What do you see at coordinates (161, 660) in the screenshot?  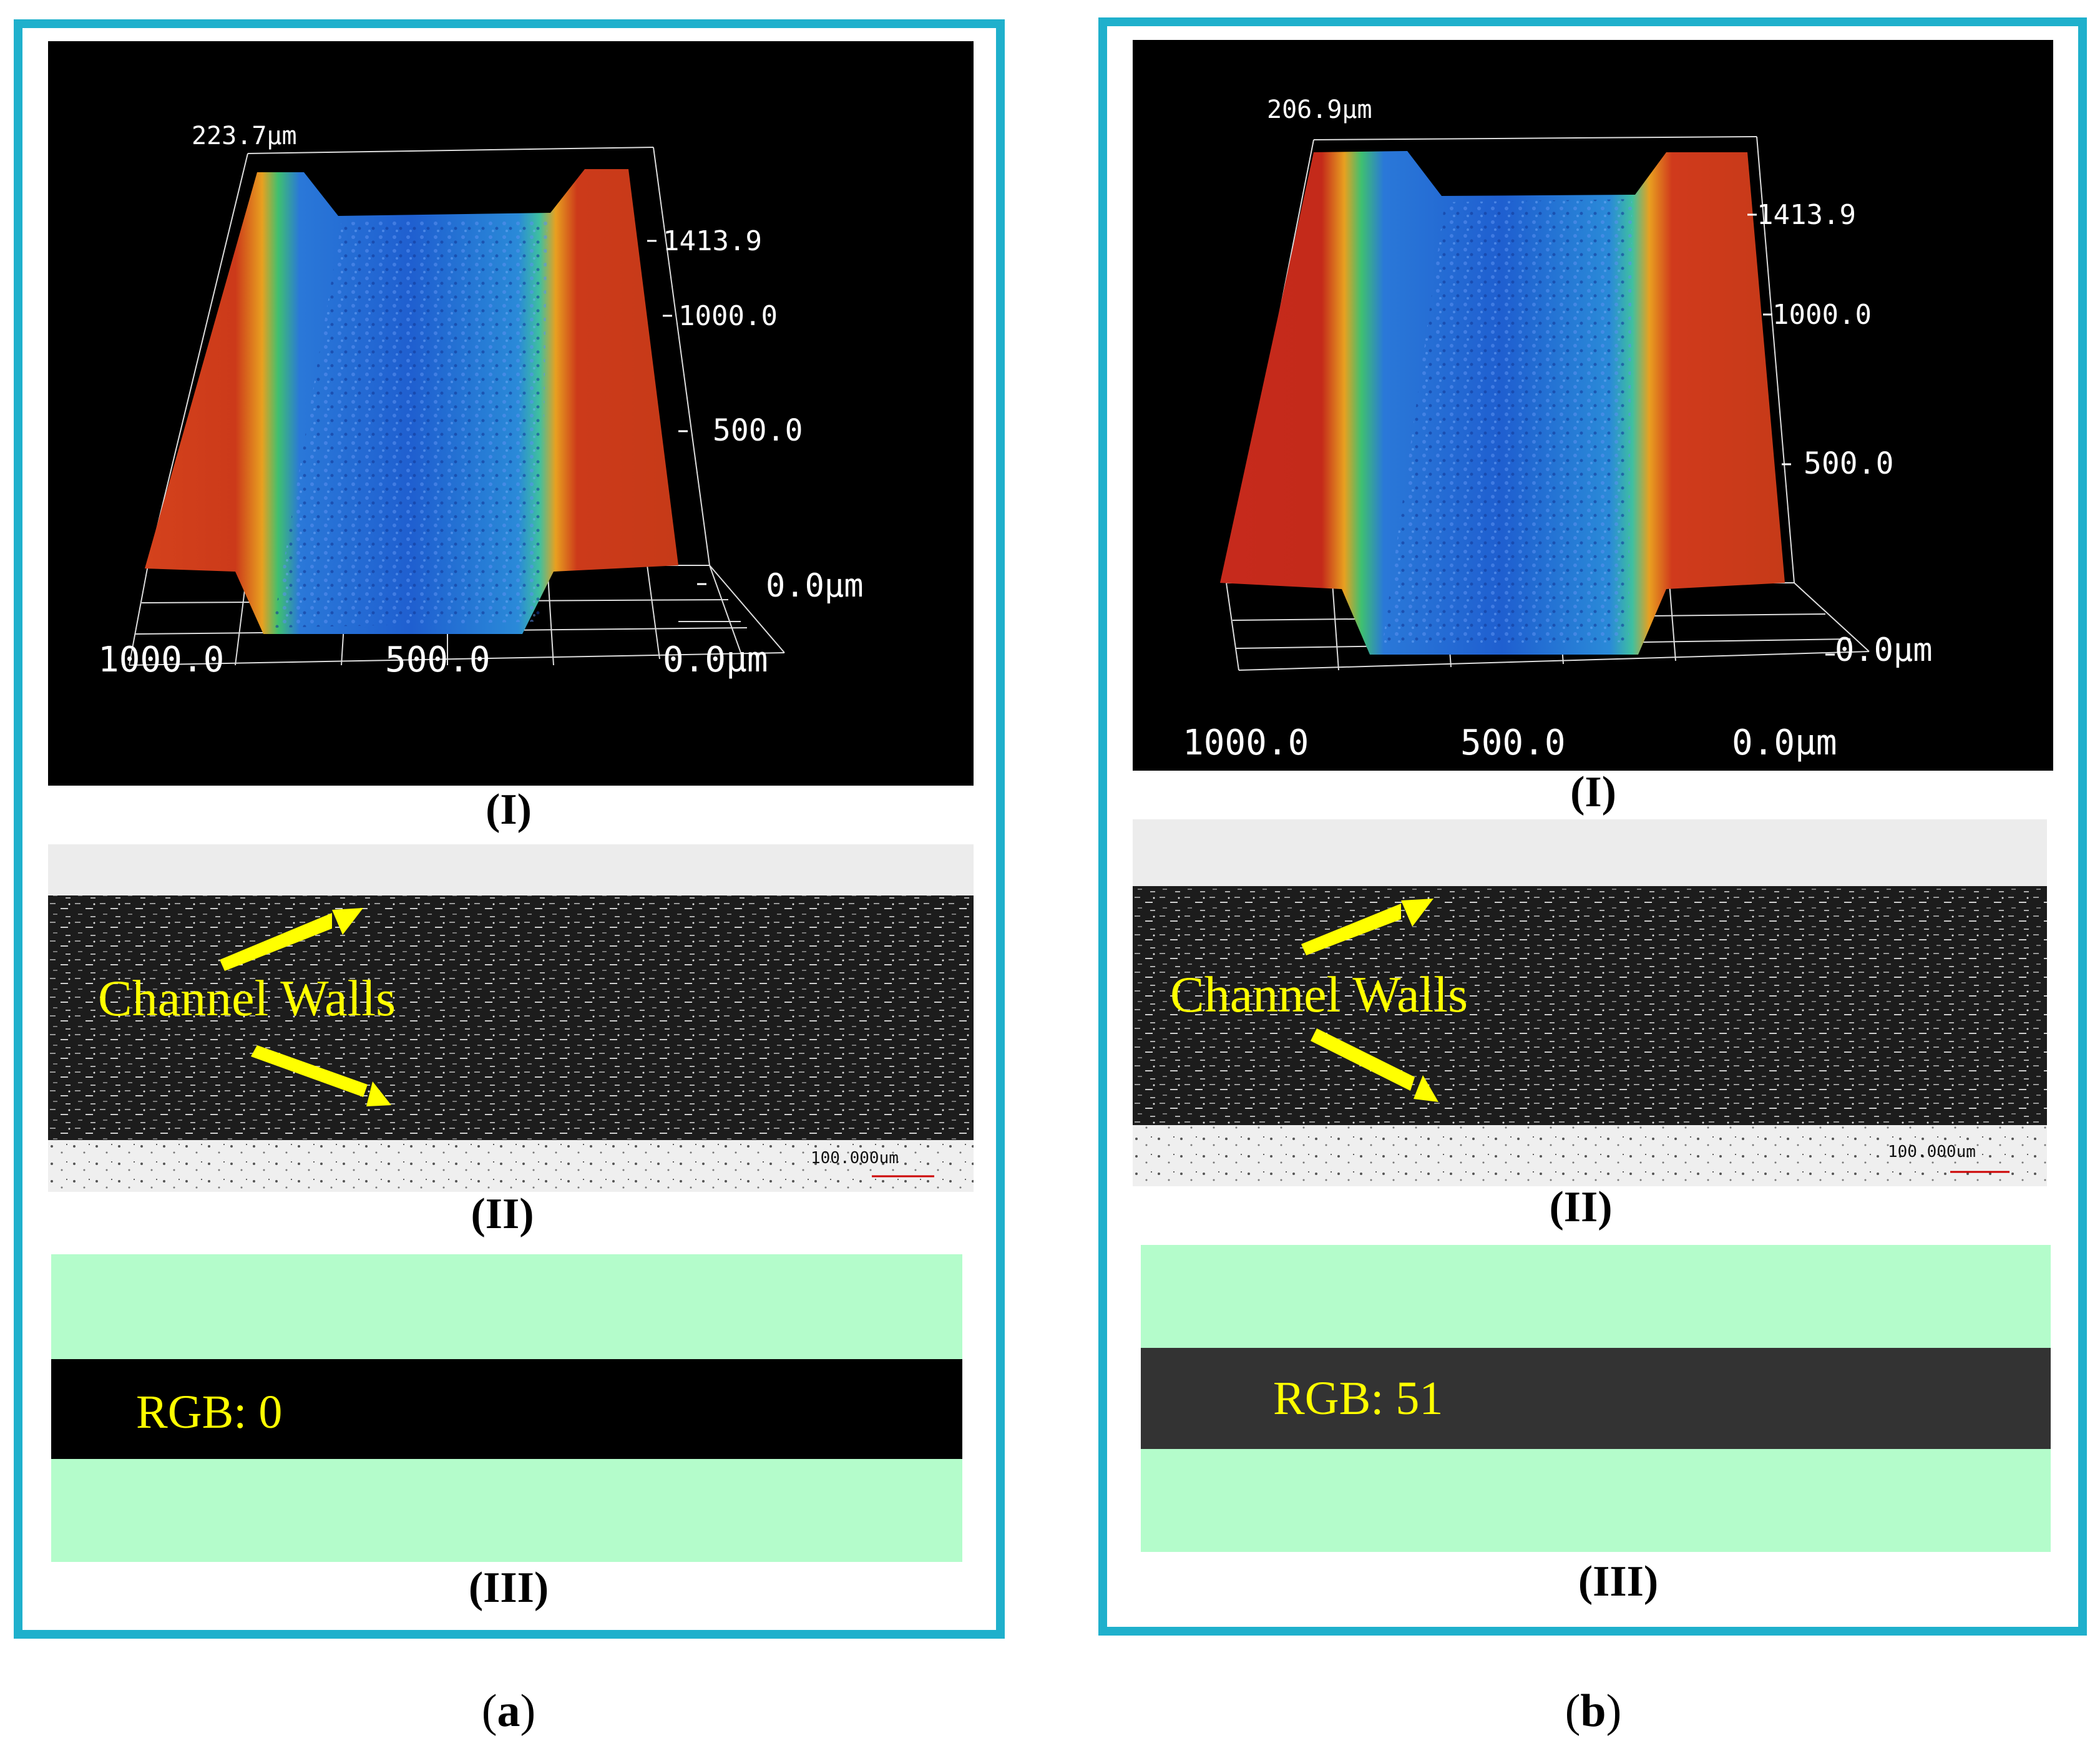 I see `panel-a-x-tick-0: 1000.0` at bounding box center [161, 660].